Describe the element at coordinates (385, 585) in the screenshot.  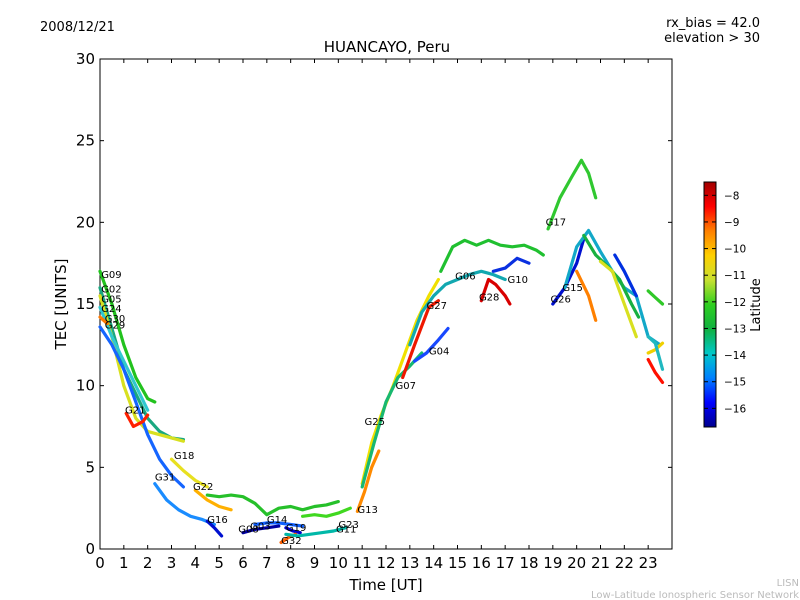
I see `x-axis-label: Time [UT]` at that location.